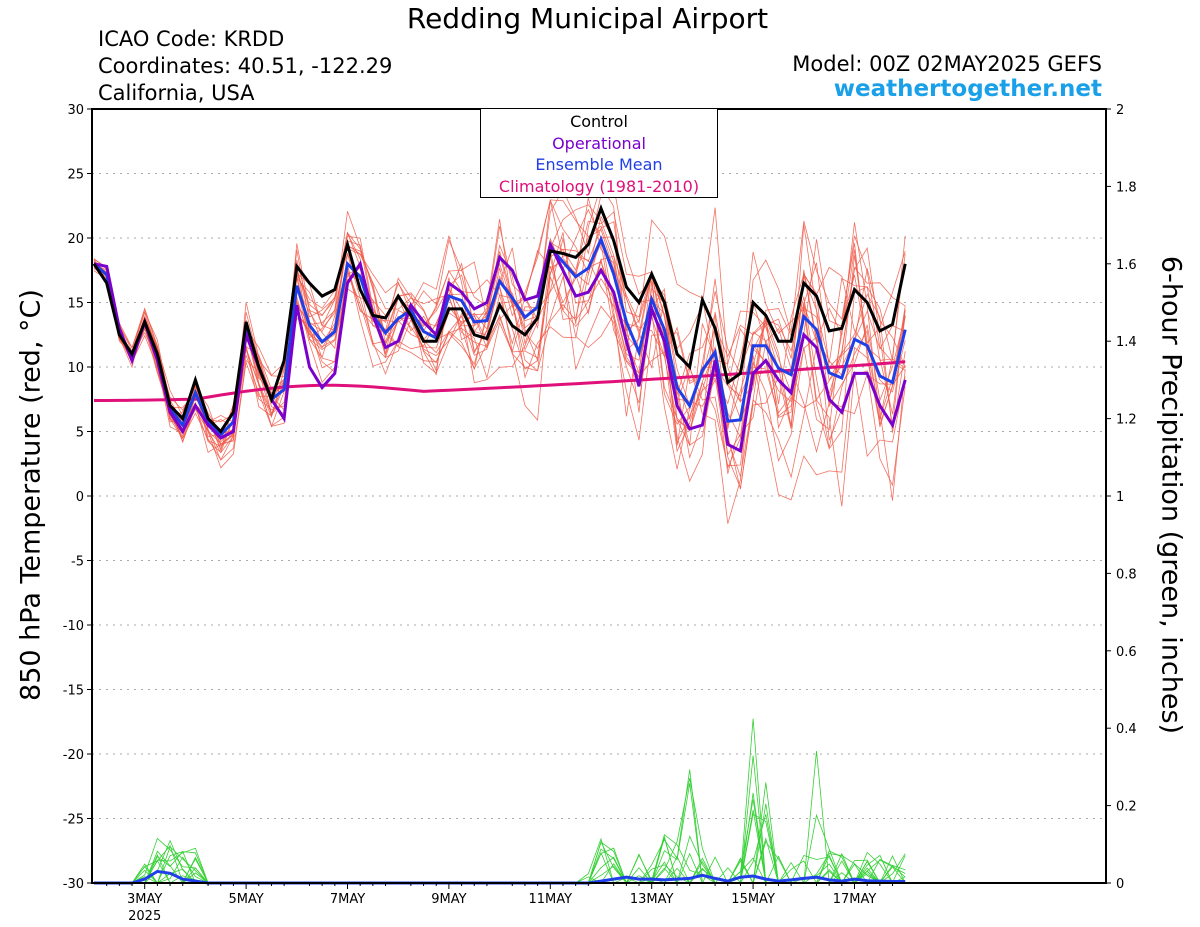 Image resolution: width=1200 pixels, height=927 pixels. What do you see at coordinates (587, 18) in the screenshot?
I see `chart-title: Redding Municipal Airport` at bounding box center [587, 18].